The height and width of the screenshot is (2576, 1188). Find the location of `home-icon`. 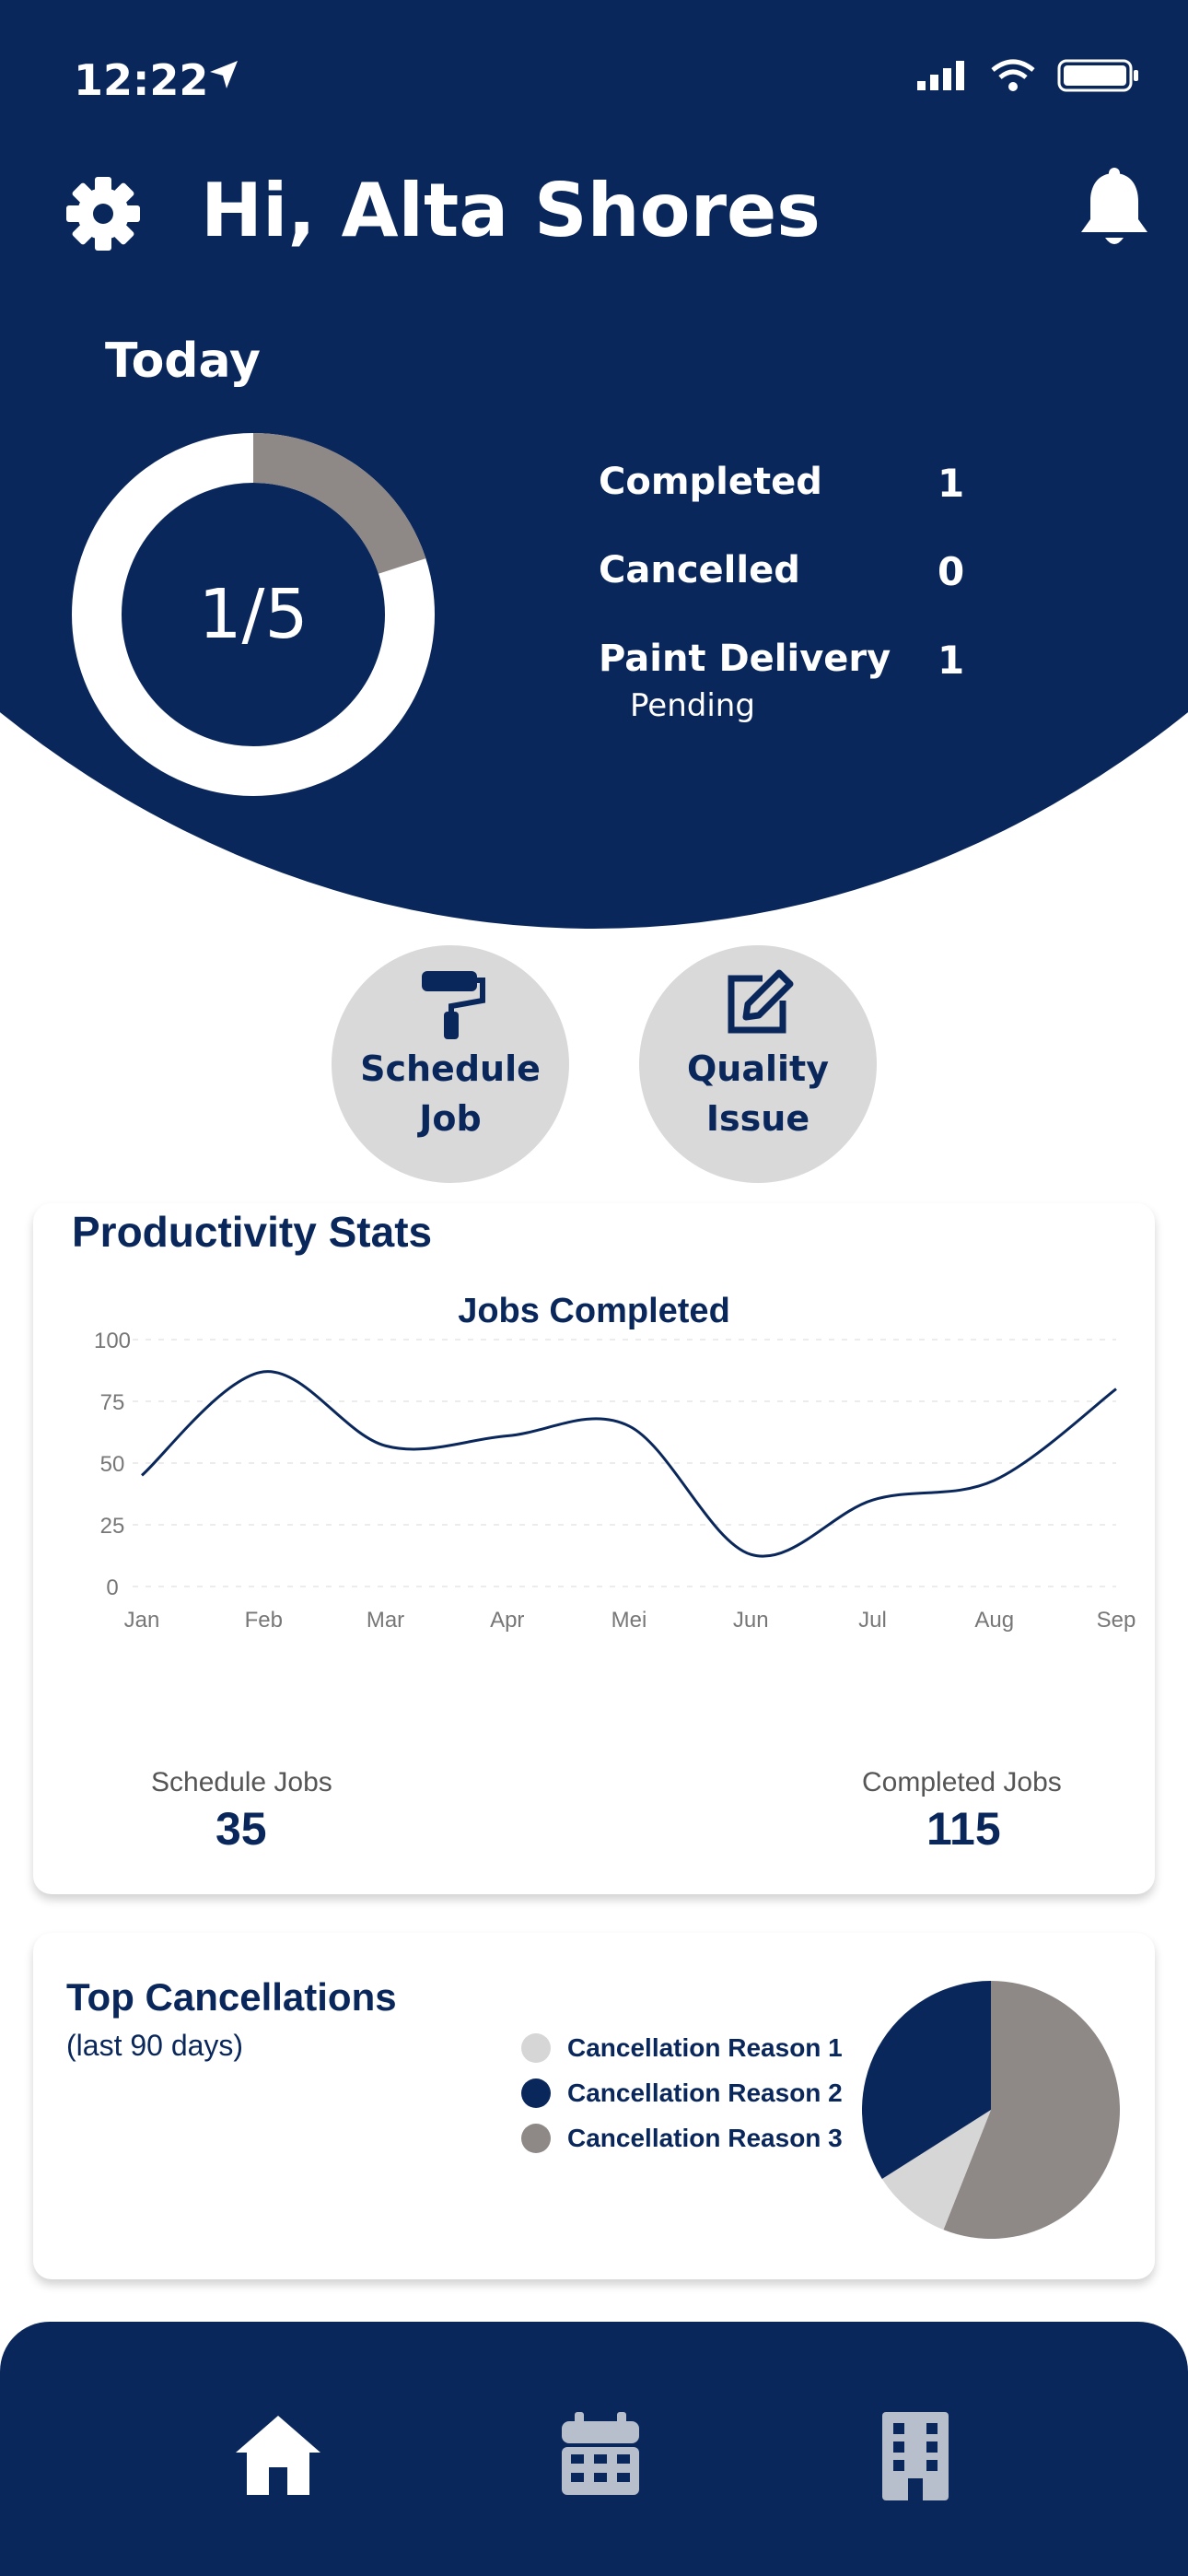

home-icon is located at coordinates (278, 2454).